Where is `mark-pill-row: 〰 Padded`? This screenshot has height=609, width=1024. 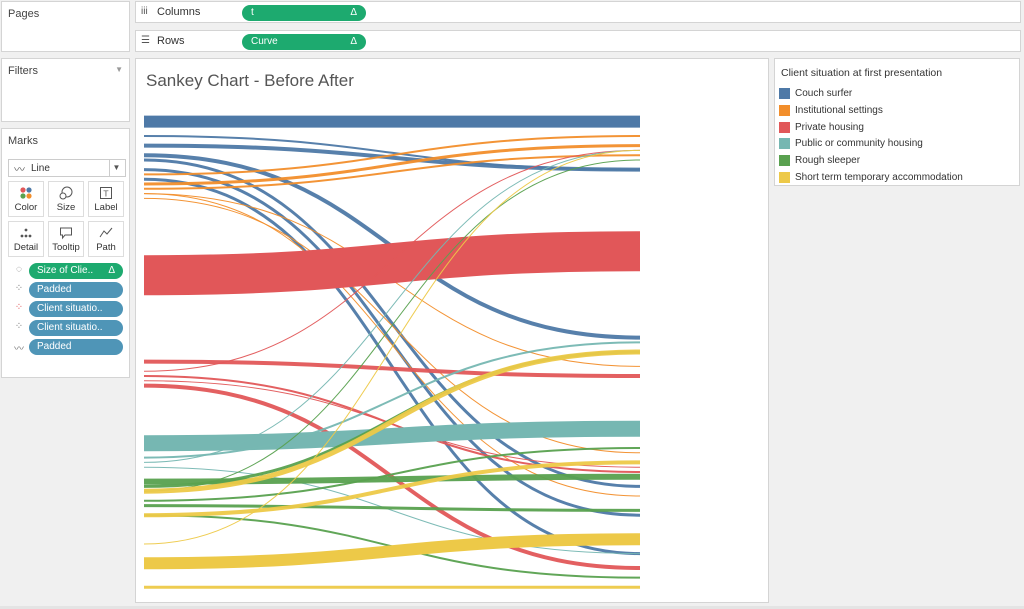 mark-pill-row: 〰 Padded is located at coordinates (68, 347).